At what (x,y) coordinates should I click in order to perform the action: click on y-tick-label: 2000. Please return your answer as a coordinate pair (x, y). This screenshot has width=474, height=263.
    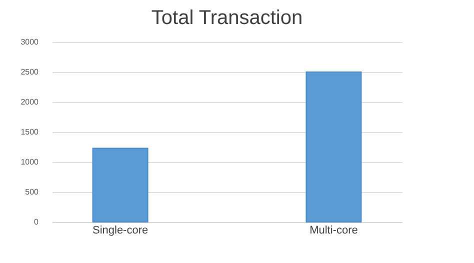
    Looking at the image, I should click on (30, 102).